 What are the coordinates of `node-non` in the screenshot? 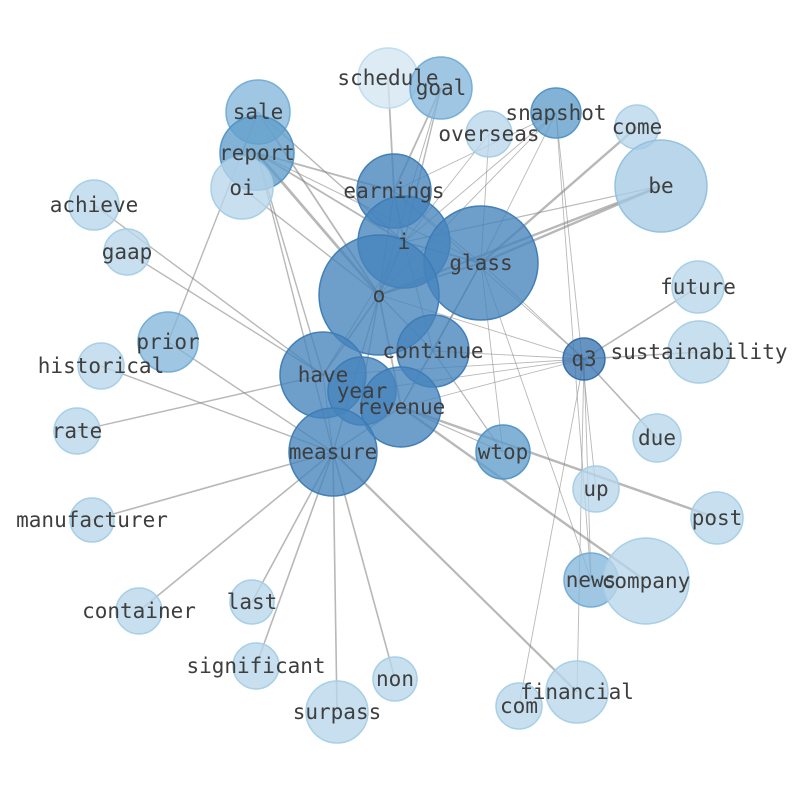 It's located at (395, 679).